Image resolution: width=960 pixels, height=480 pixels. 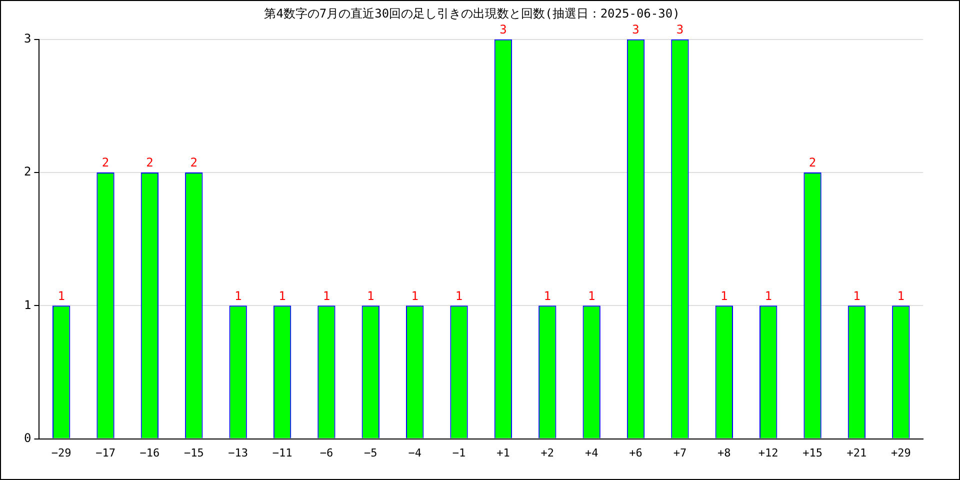 I want to click on x-tick-label: +4, so click(x=591, y=453).